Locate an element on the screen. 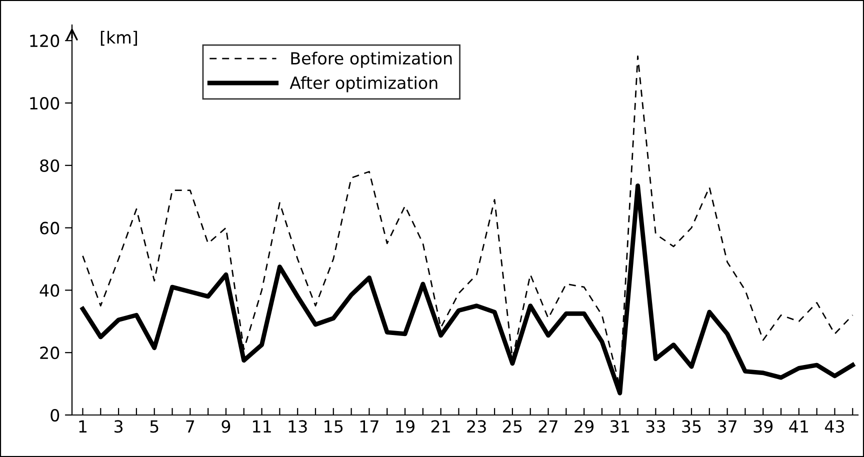 This screenshot has width=864, height=457. y-tick-label: 20 is located at coordinates (50, 353).